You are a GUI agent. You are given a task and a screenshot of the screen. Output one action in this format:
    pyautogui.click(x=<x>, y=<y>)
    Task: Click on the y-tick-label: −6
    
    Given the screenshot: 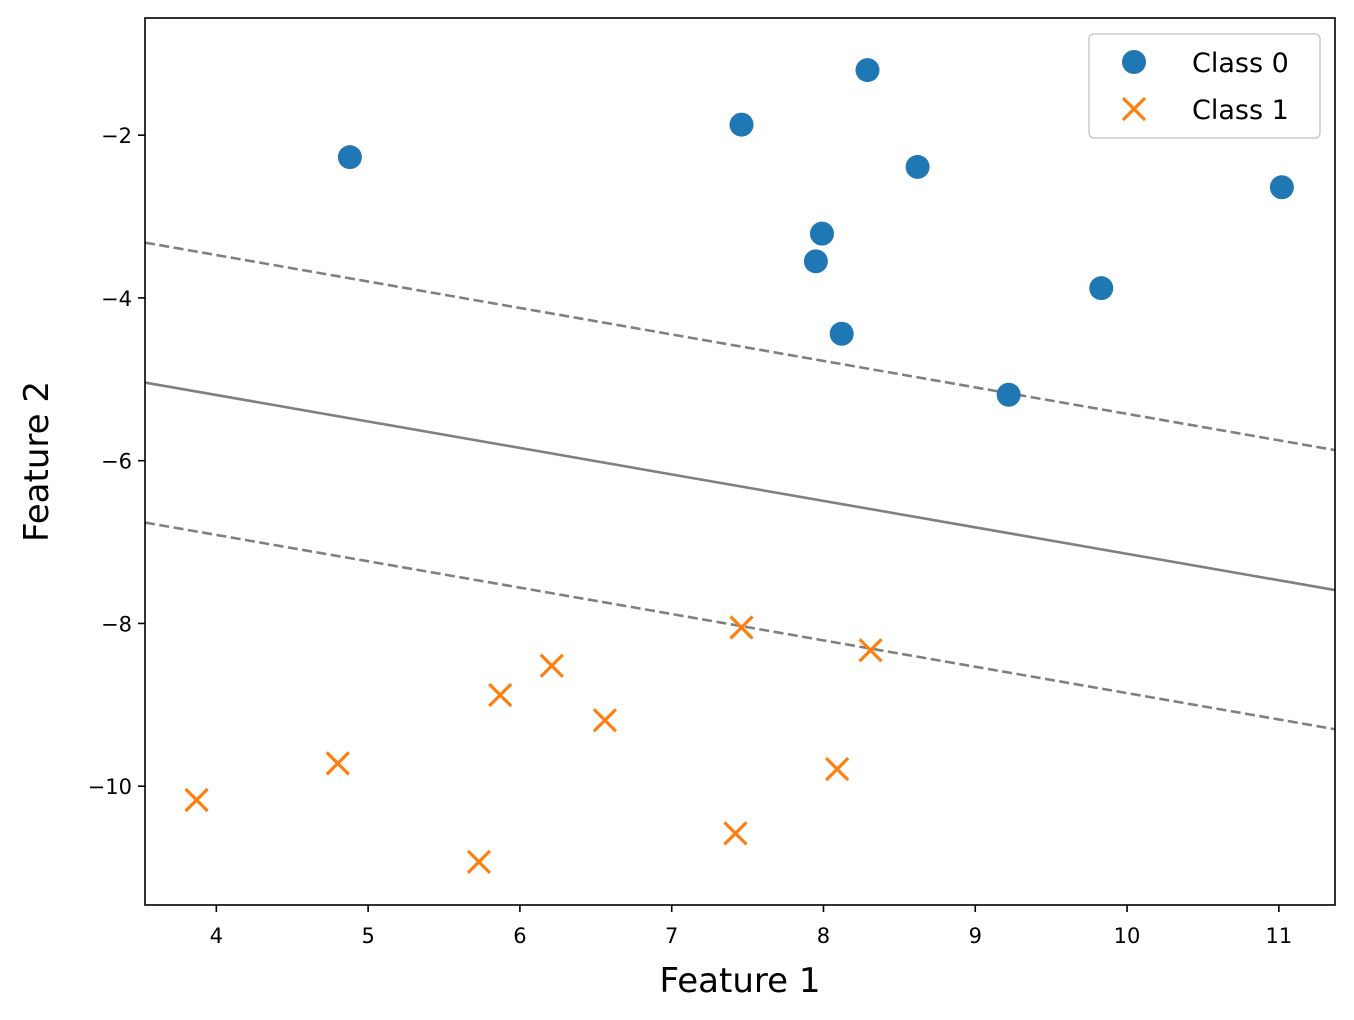 What is the action you would take?
    pyautogui.click(x=116, y=462)
    